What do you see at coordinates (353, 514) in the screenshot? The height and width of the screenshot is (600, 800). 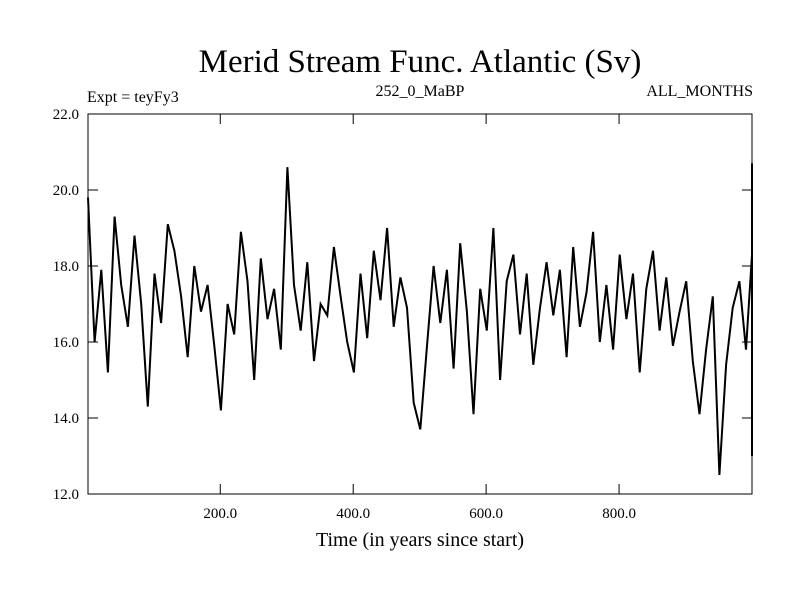 I see `x-tick-label: 400.0` at bounding box center [353, 514].